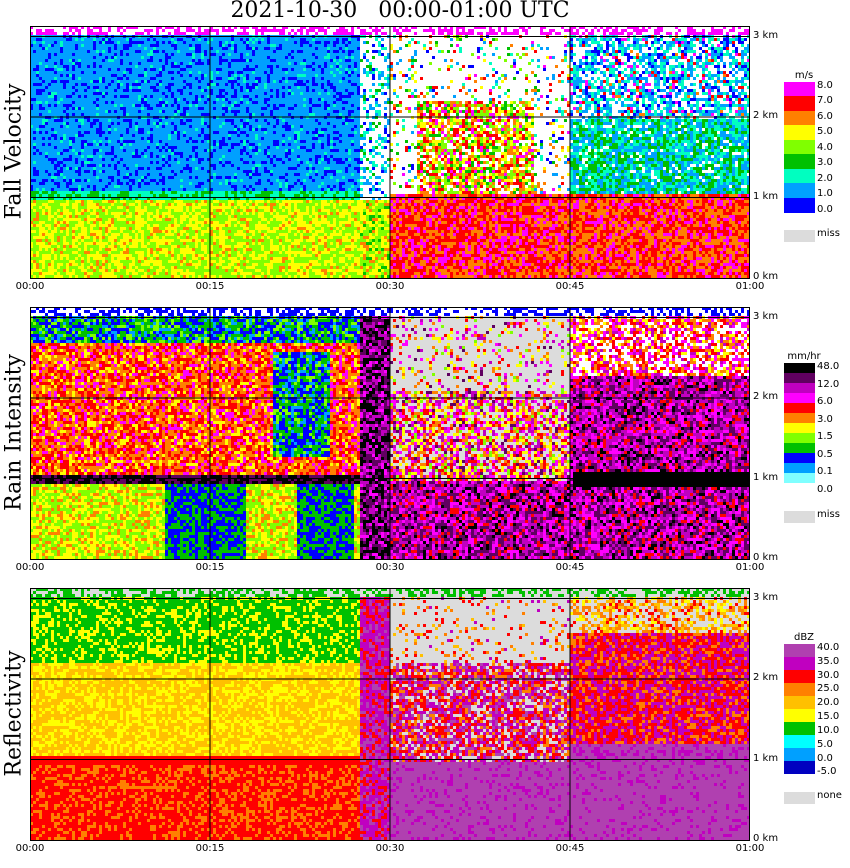 The width and height of the screenshot is (850, 868). I want to click on legend-label: 48.0, so click(828, 366).